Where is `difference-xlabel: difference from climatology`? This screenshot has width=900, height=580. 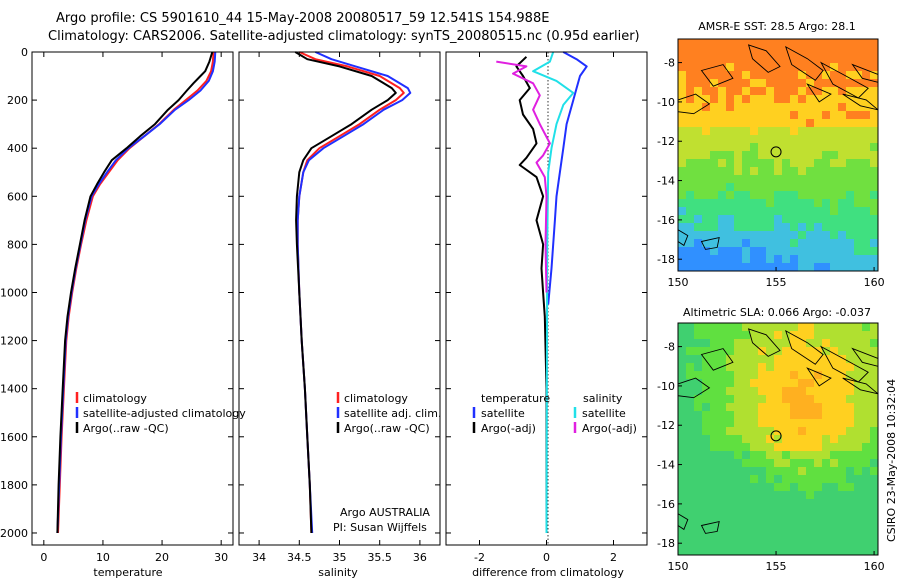 difference-xlabel: difference from climatology is located at coordinates (548, 572).